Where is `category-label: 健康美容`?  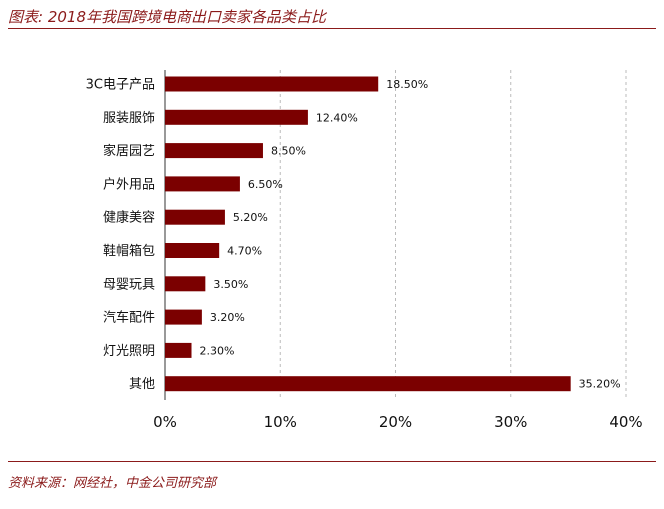 category-label: 健康美容 is located at coordinates (129, 218).